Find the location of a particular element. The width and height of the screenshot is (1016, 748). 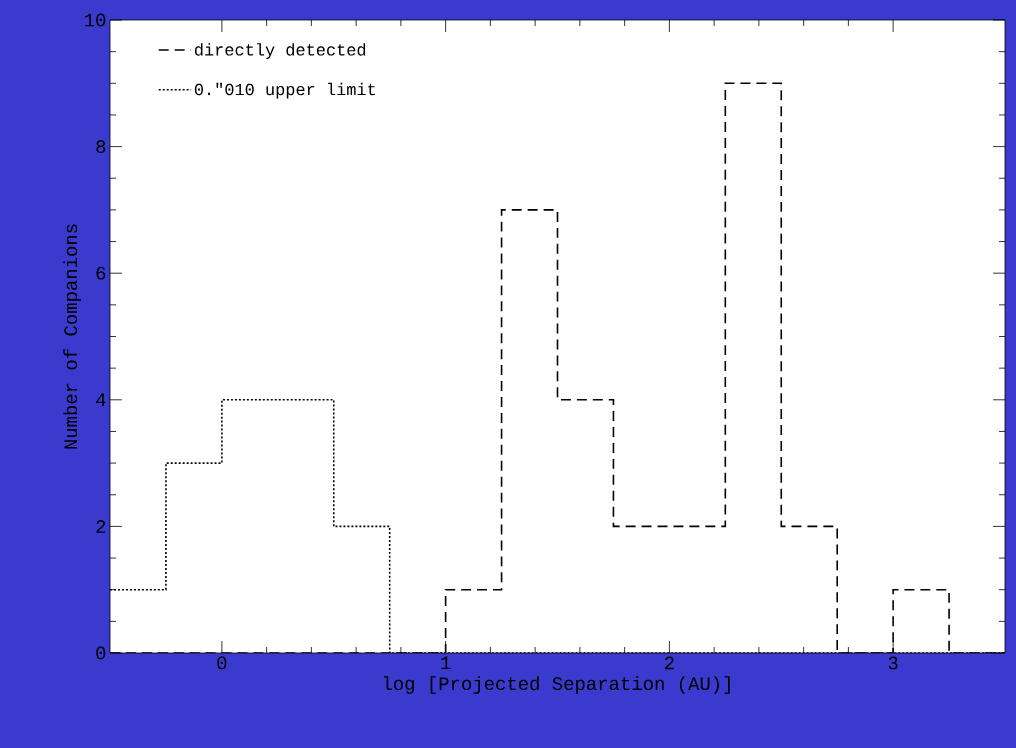

x-tick-label: 2 is located at coordinates (669, 663).